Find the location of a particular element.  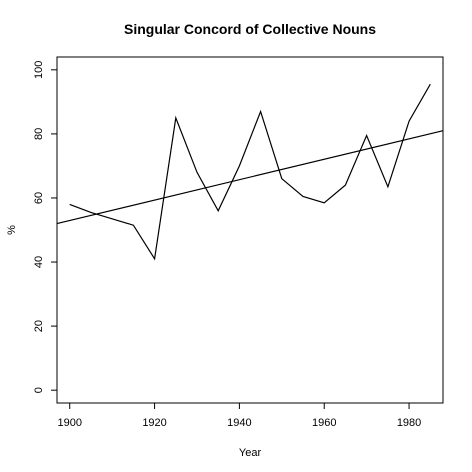

y-tick-label: 60 is located at coordinates (39, 198).